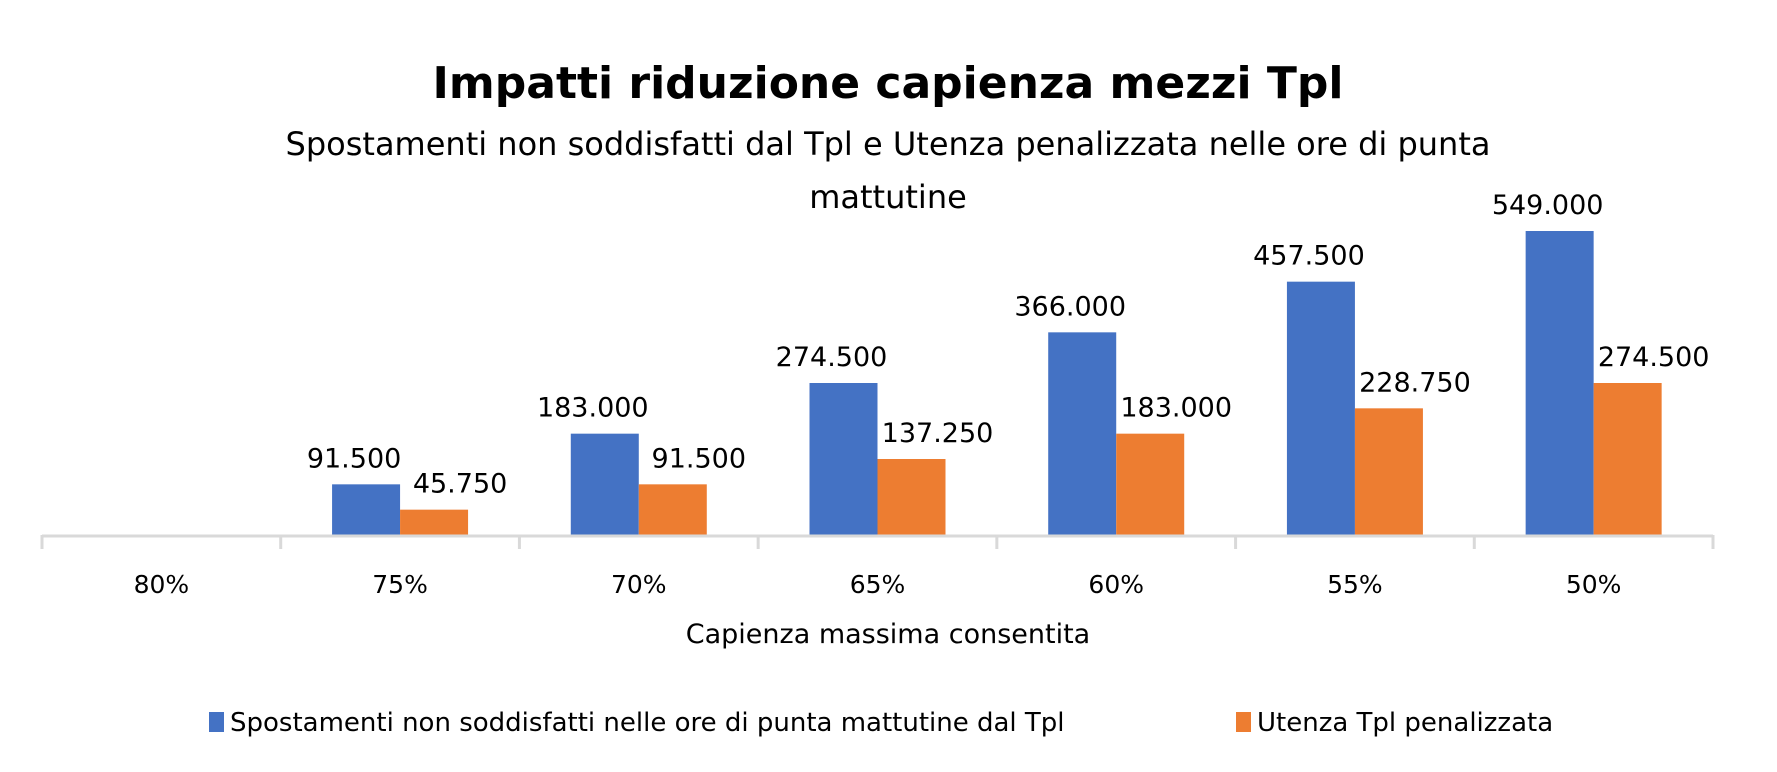  Describe the element at coordinates (1150, 484) in the screenshot. I see `bar-series-2-60pct` at that location.